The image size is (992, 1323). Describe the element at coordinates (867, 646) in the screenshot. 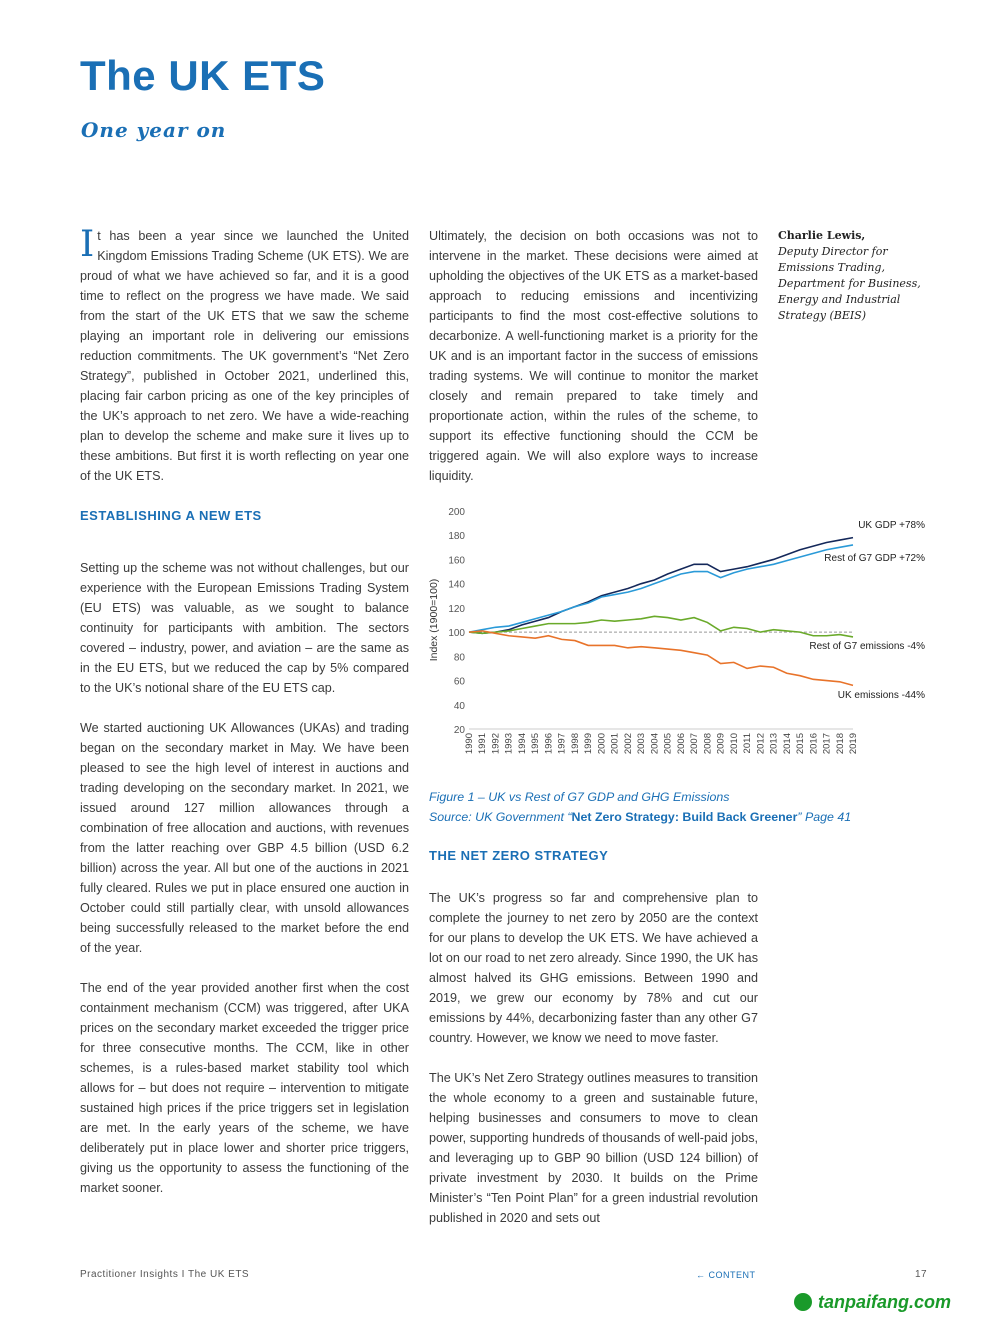

I see `series-label: Rest of G7 emissions -4%` at that location.